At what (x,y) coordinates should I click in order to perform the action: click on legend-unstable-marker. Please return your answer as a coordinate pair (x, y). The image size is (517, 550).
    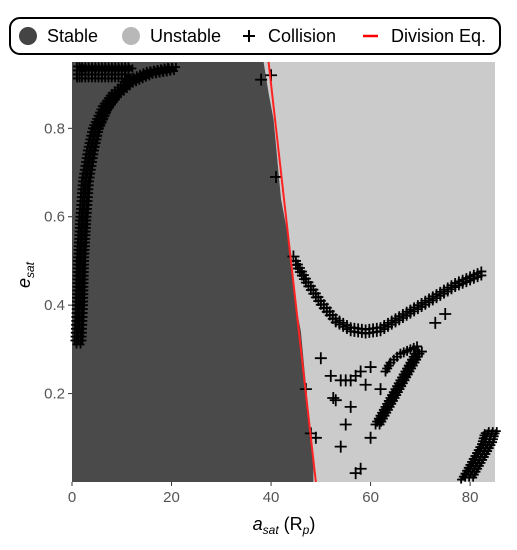
    Looking at the image, I should click on (131, 36).